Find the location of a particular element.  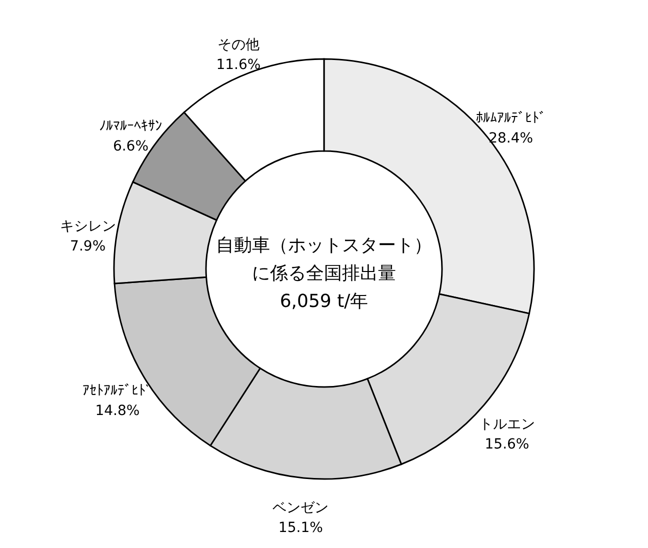

slice-label: その他 is located at coordinates (238, 44).